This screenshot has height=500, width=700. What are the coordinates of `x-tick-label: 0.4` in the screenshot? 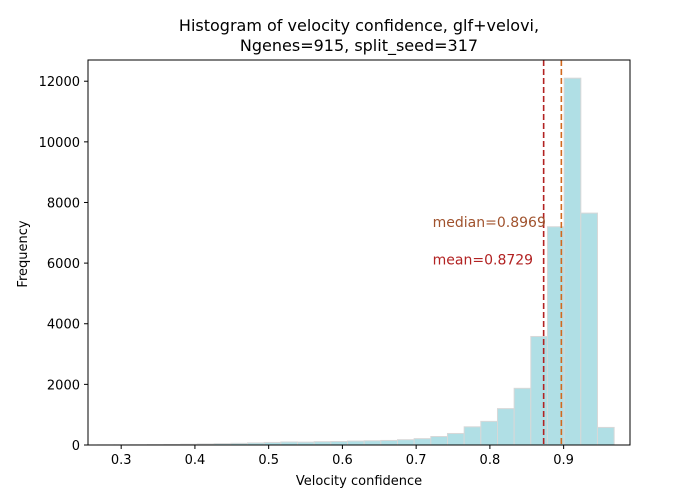 It's located at (195, 460).